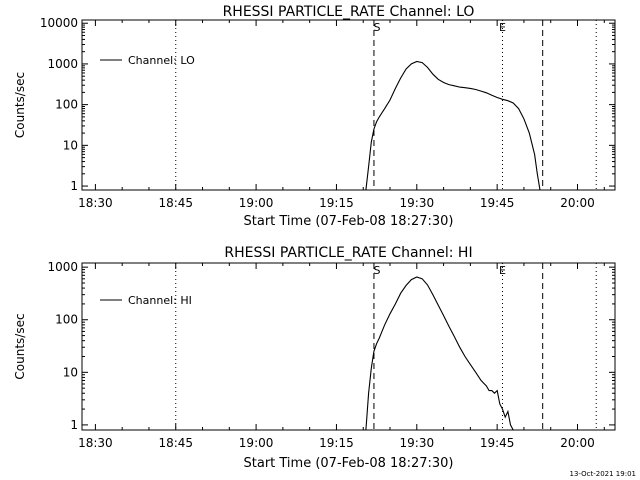  What do you see at coordinates (160, 300) in the screenshot?
I see `legend-label: Channel: HI` at bounding box center [160, 300].